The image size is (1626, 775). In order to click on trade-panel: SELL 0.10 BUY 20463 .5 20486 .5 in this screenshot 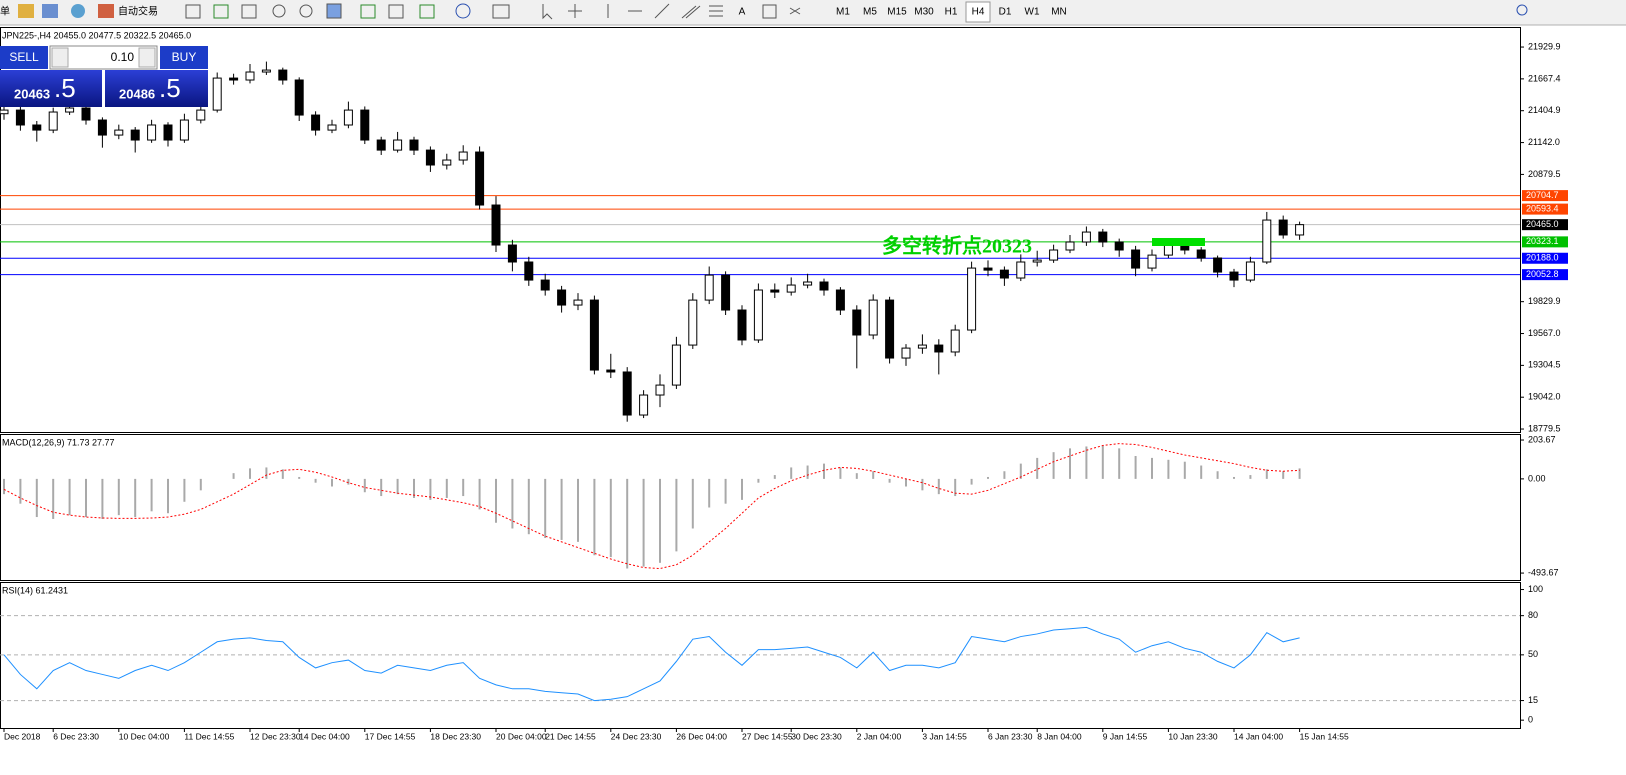, I will do `click(104, 76)`.